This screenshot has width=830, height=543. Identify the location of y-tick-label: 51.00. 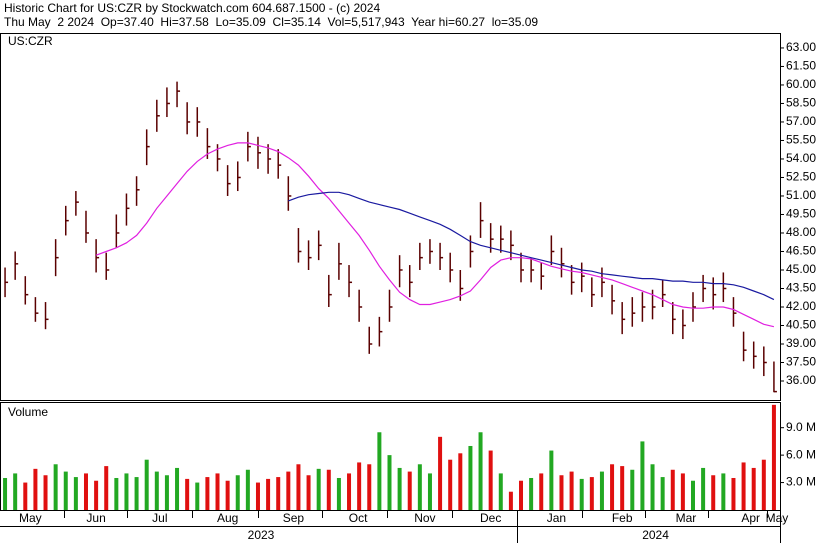
(801, 195).